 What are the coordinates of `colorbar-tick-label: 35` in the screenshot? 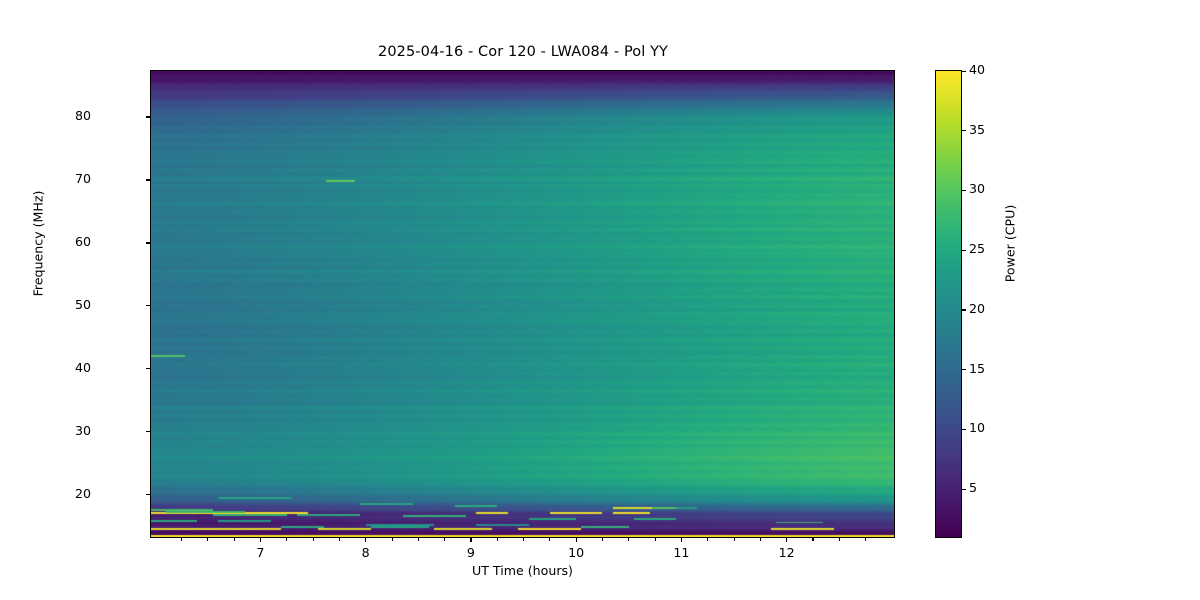 It's located at (977, 129).